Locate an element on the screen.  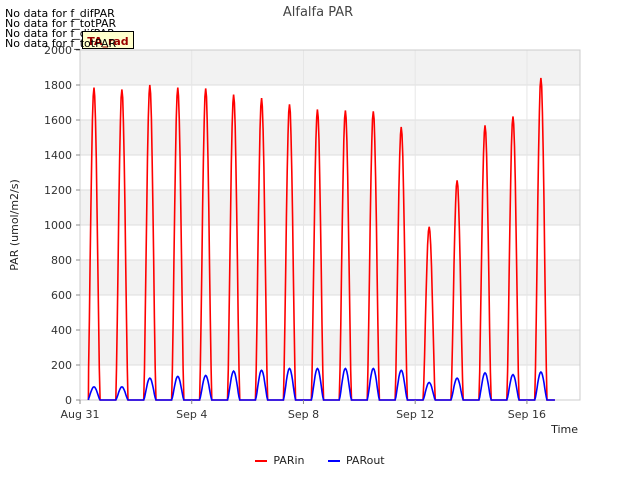
y-tick-label: 1200 is located at coordinates (58, 190).